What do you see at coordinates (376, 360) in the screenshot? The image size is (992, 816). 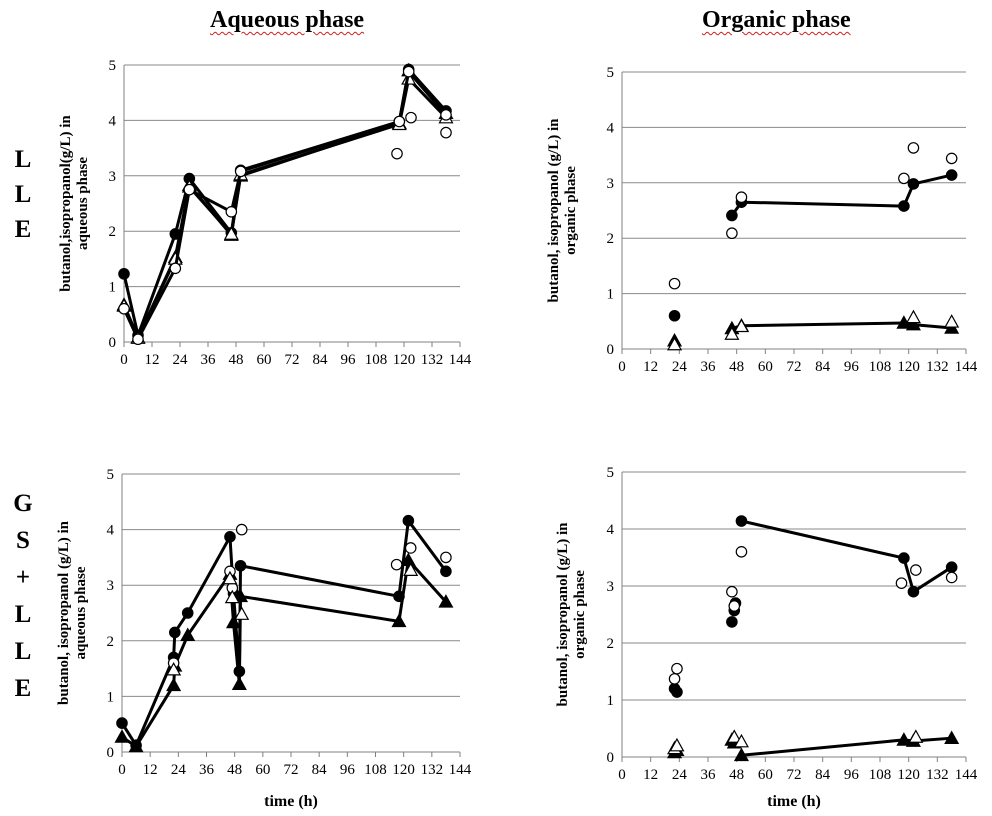 I see `lle-aqueous-xtick-label: 108` at bounding box center [376, 360].